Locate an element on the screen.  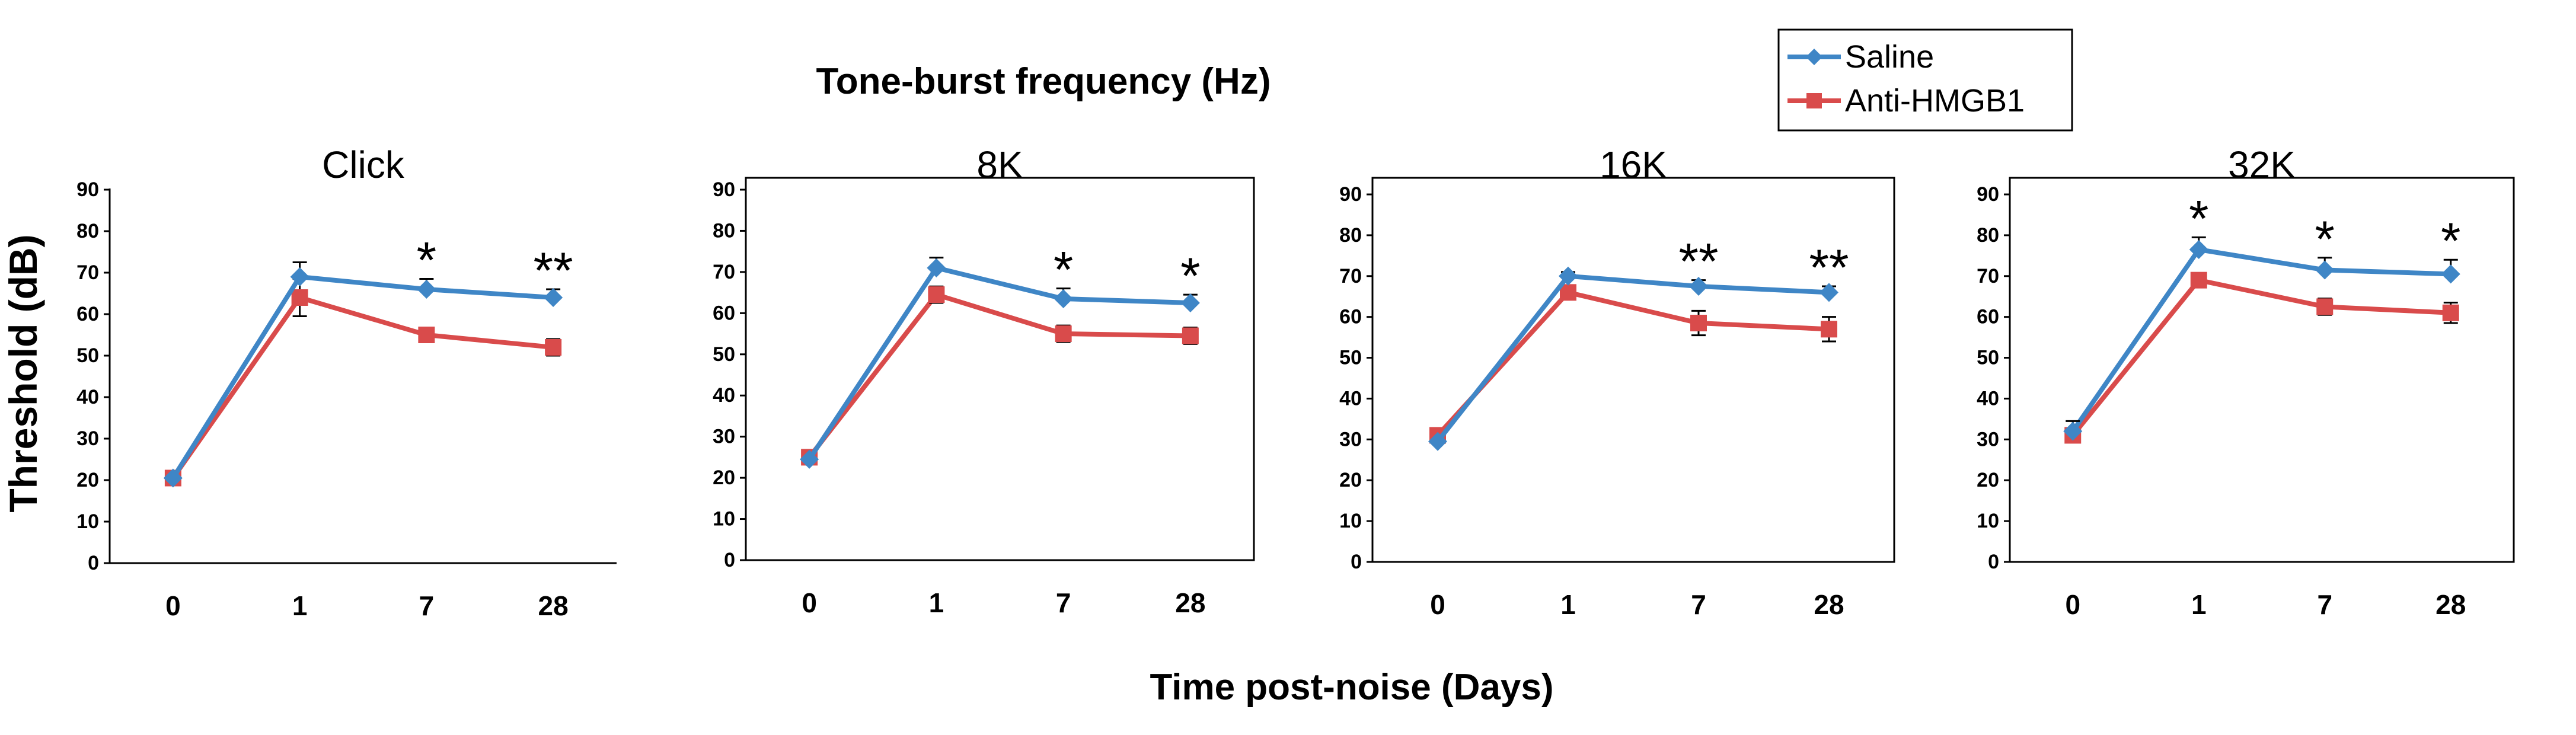
panel-title: 8K is located at coordinates (999, 164).